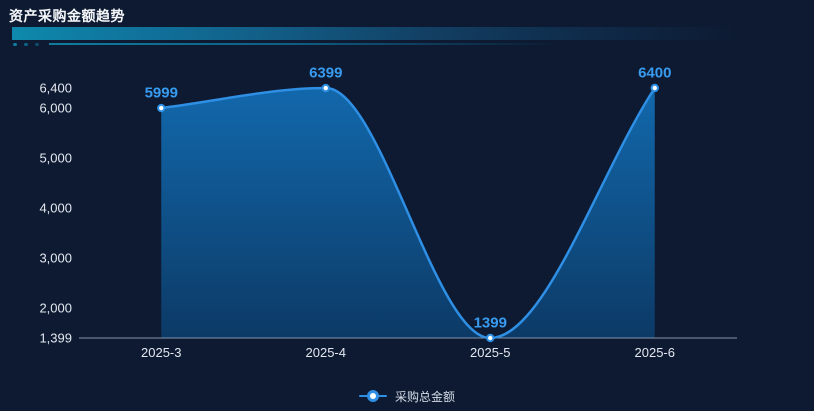 This screenshot has height=411, width=814. I want to click on y-axis-tick-label: 3,000, so click(55, 257).